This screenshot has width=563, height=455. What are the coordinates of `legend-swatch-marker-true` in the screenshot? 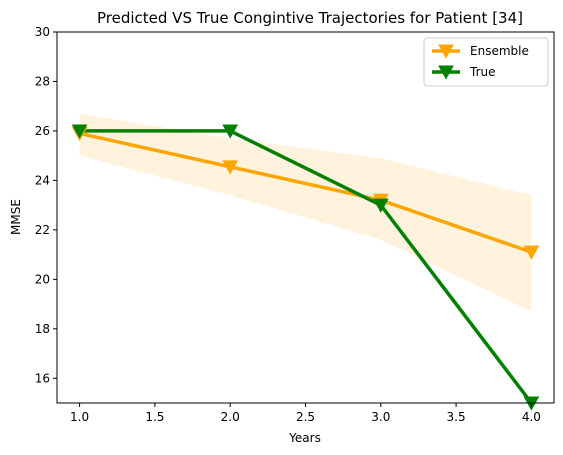 It's located at (446, 72).